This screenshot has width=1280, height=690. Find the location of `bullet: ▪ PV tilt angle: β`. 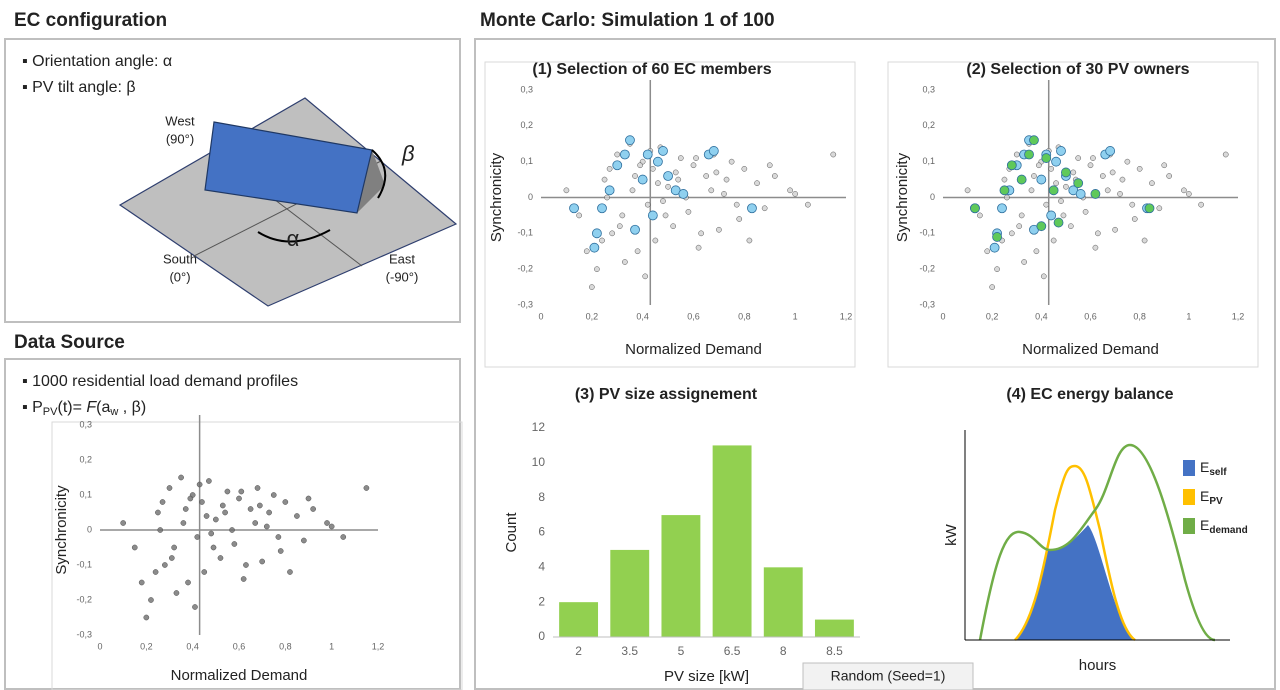

bullet: ▪ PV tilt angle: β is located at coordinates (79, 87).